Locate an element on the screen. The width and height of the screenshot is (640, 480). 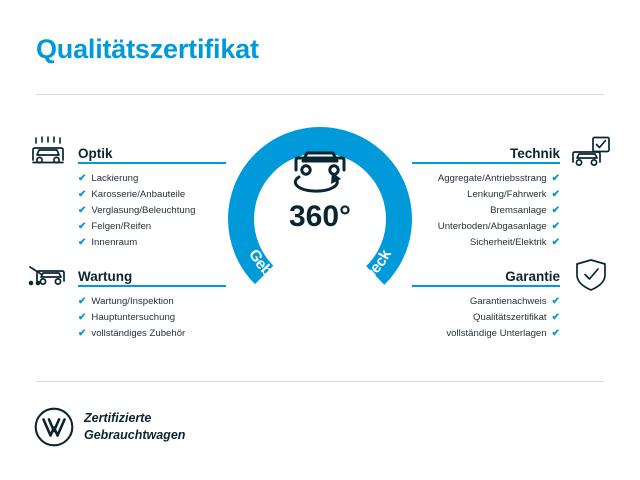
footer-line-1: Zertifizierte is located at coordinates (118, 418).